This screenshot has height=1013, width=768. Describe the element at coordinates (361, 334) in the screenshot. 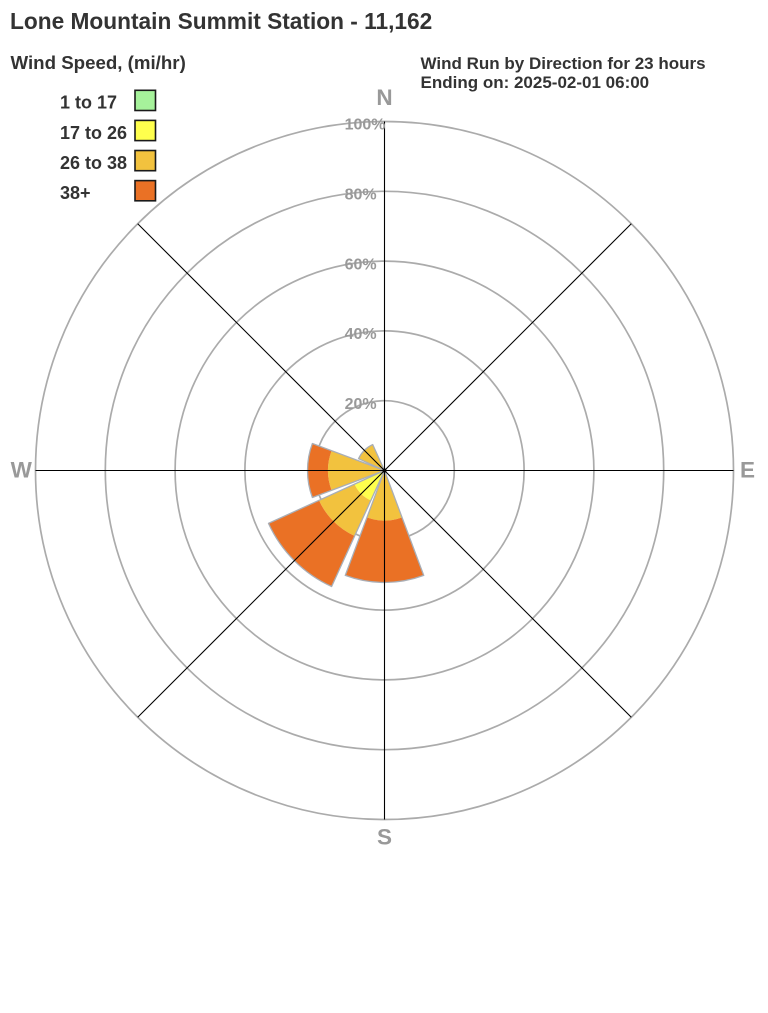

I see `svg-text: 40%` at that location.